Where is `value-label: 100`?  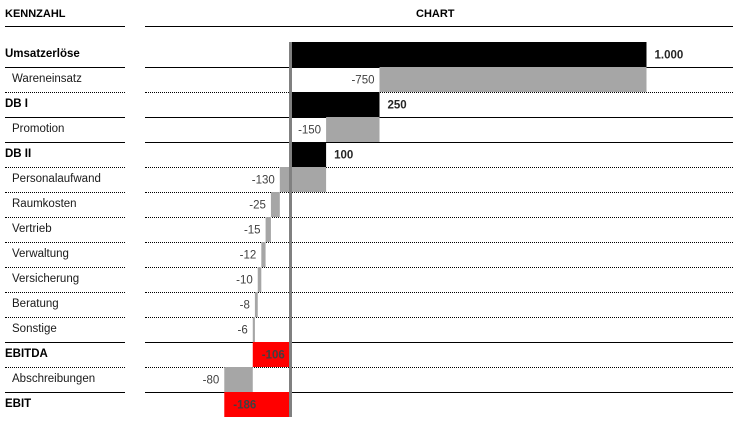
value-label: 100 is located at coordinates (343, 156).